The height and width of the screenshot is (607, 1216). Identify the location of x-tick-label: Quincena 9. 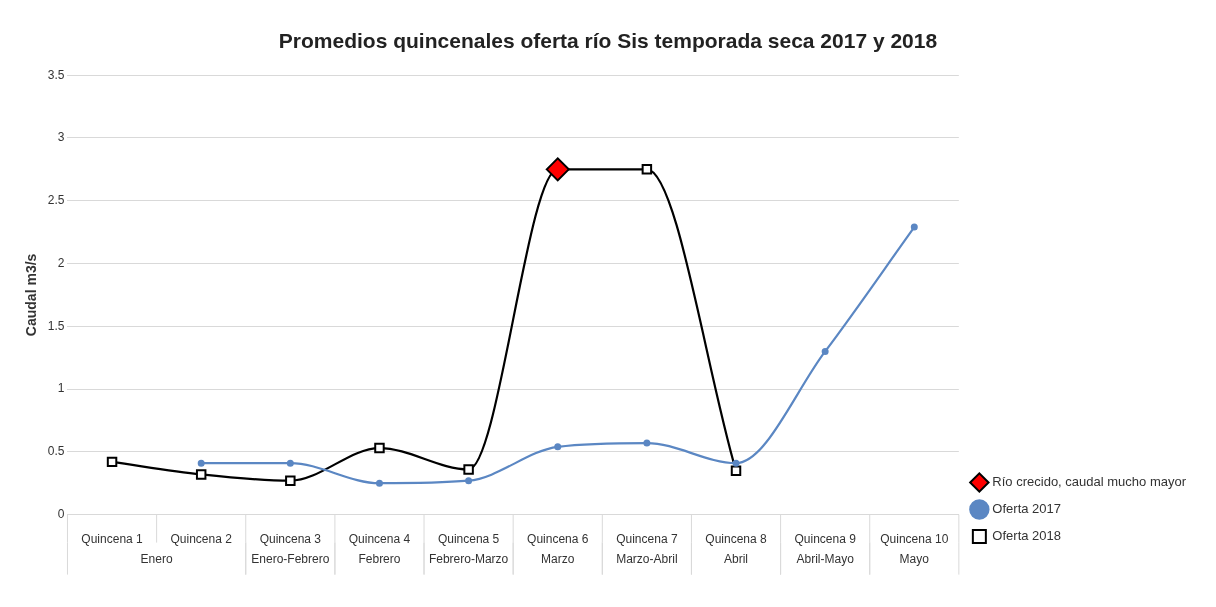
(825, 539).